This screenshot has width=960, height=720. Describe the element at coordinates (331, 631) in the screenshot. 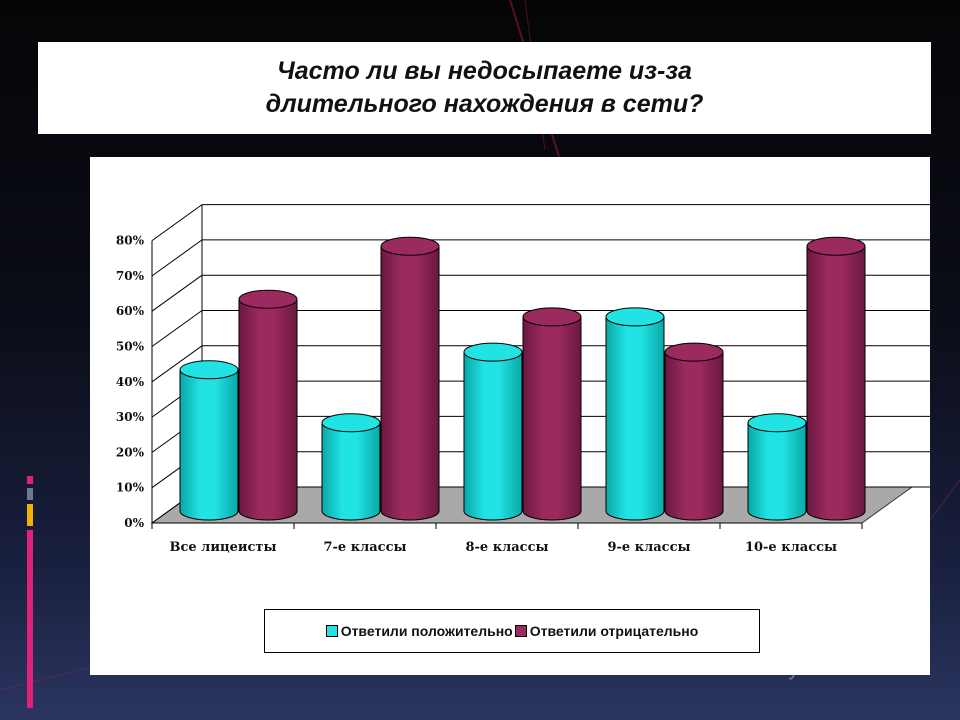

I see `legend-swatch-positive` at that location.